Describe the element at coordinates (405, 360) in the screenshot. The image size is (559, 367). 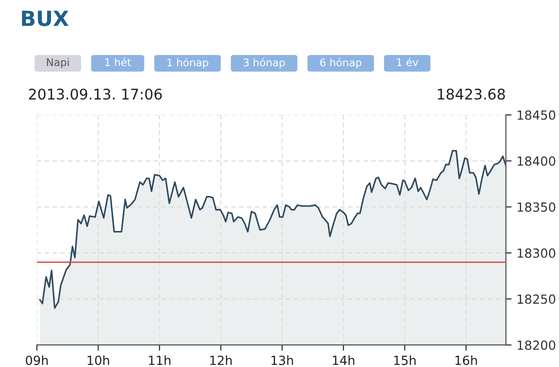
I see `x-tick-label: 15h` at that location.